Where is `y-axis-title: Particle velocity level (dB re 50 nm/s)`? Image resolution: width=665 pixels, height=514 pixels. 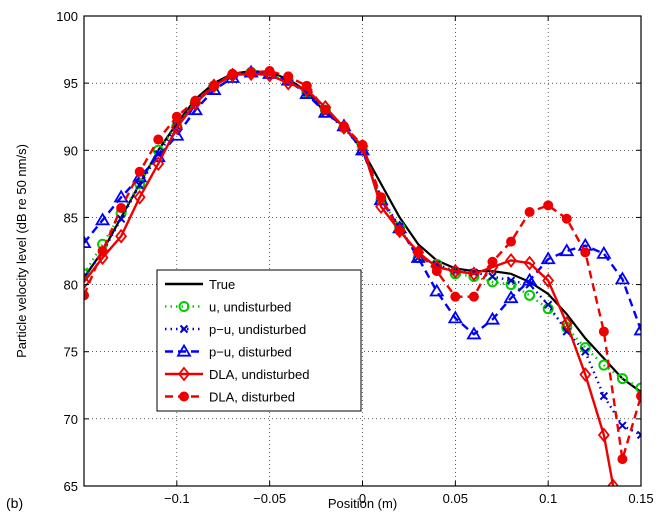
y-axis-title: Particle velocity level (dB re 50 nm/s) is located at coordinates (21, 251).